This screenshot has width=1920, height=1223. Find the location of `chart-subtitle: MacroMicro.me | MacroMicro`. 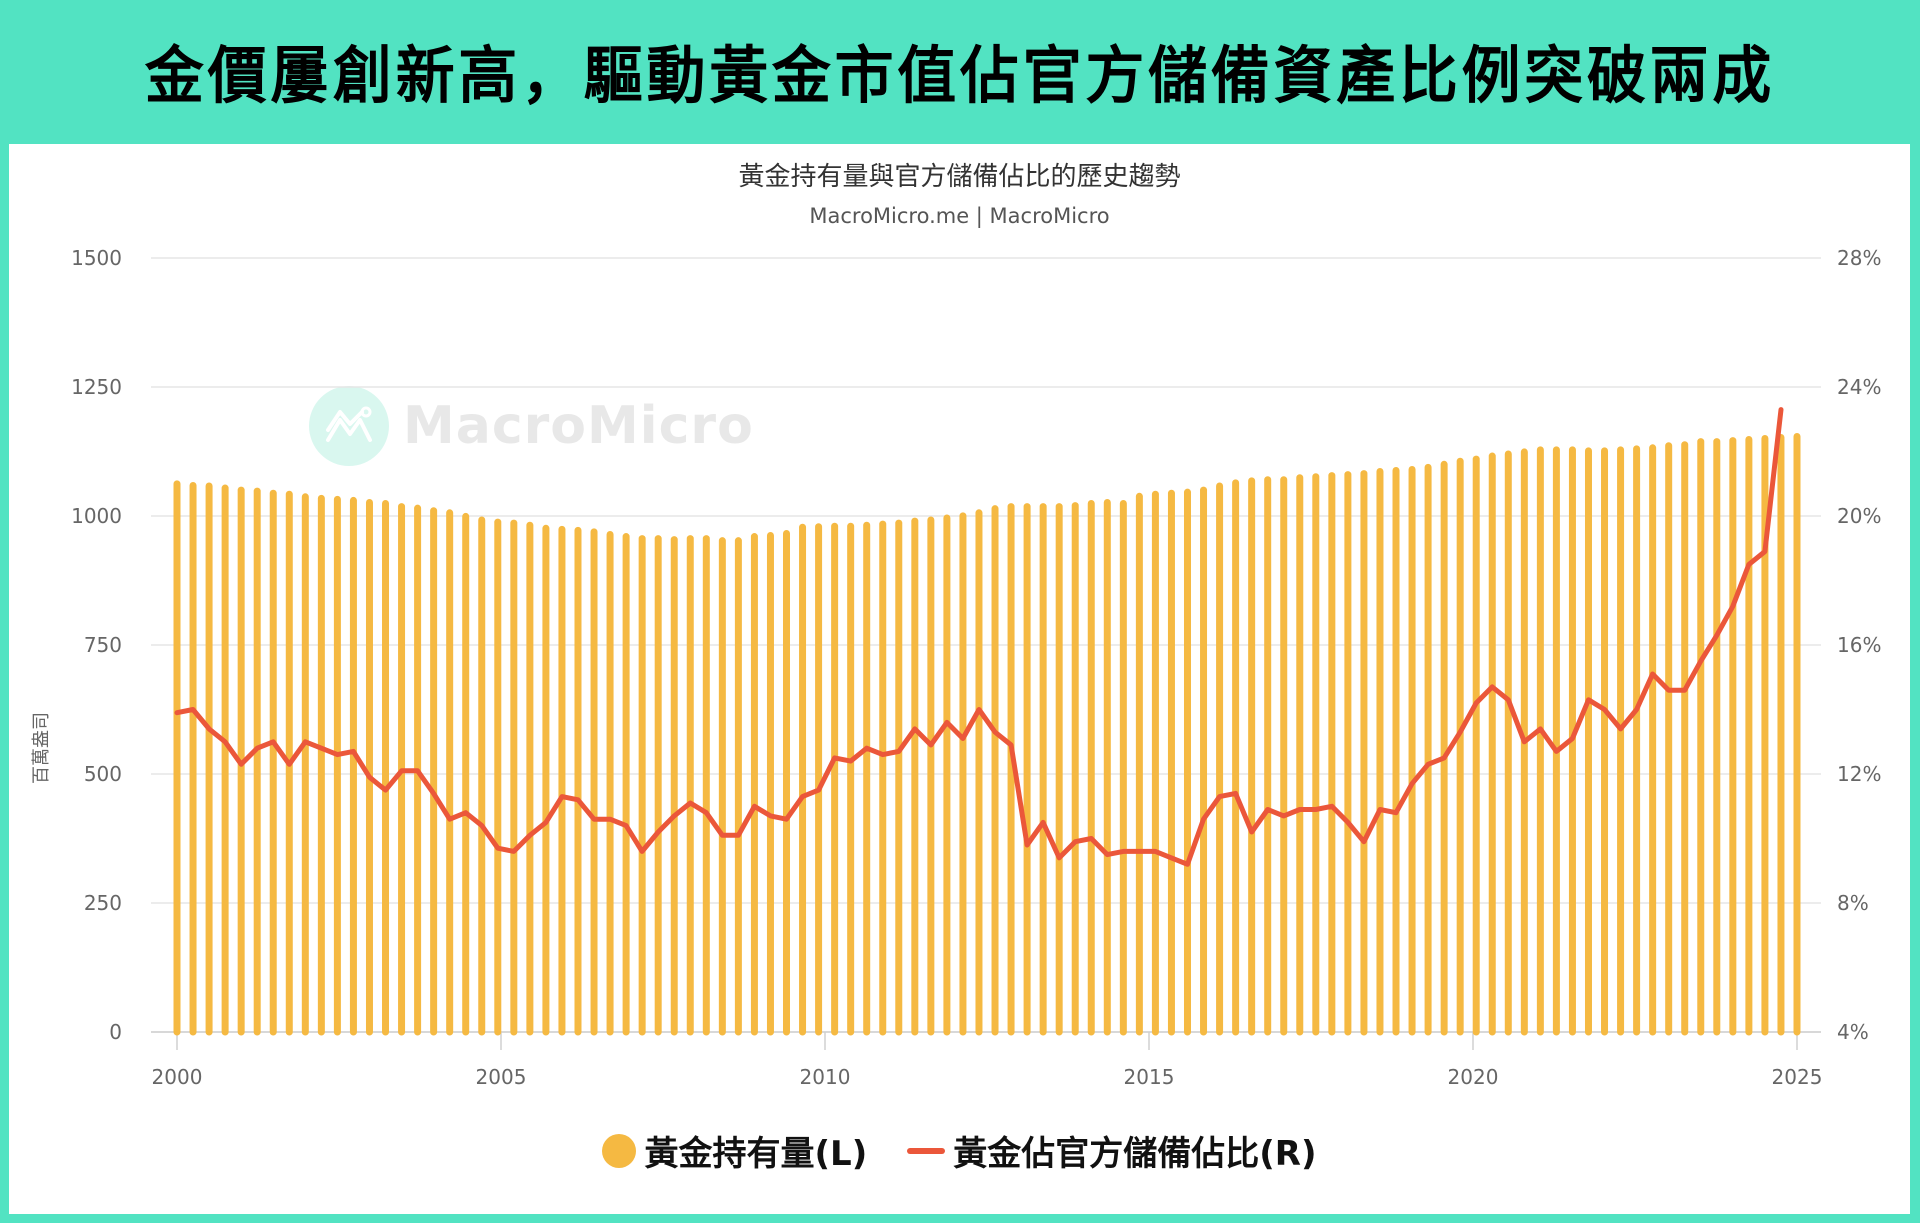

chart-subtitle: MacroMicro.me | MacroMicro is located at coordinates (959, 216).